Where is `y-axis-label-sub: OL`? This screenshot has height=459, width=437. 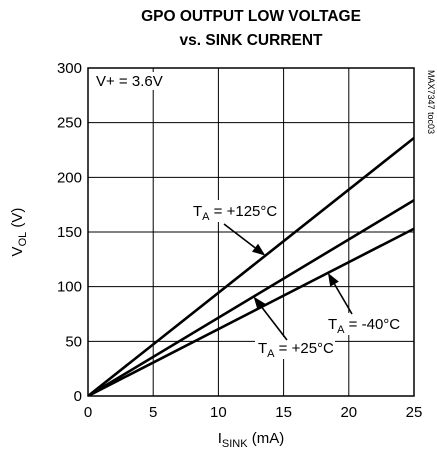
y-axis-label-sub: OL is located at coordinates (23, 239).